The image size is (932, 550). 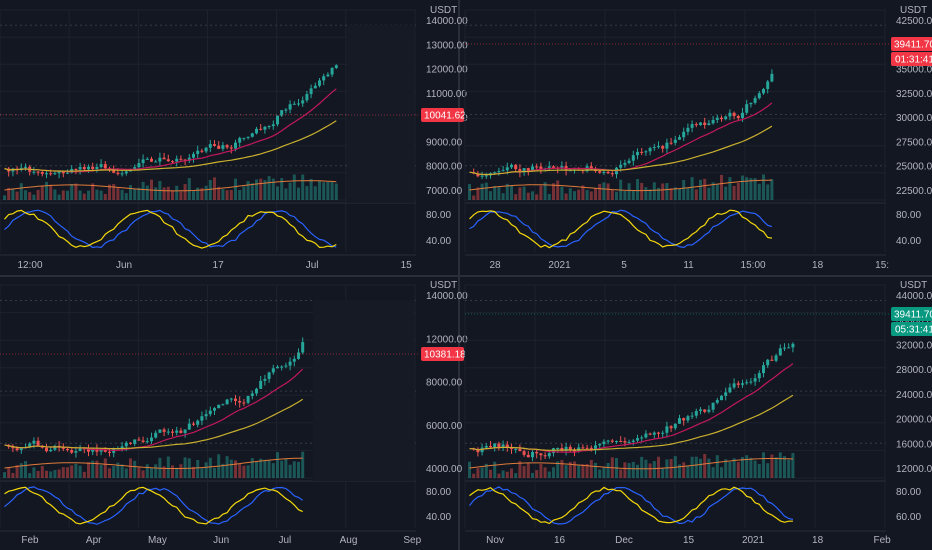 I want to click on oscillator-line-d, so click(x=170, y=229).